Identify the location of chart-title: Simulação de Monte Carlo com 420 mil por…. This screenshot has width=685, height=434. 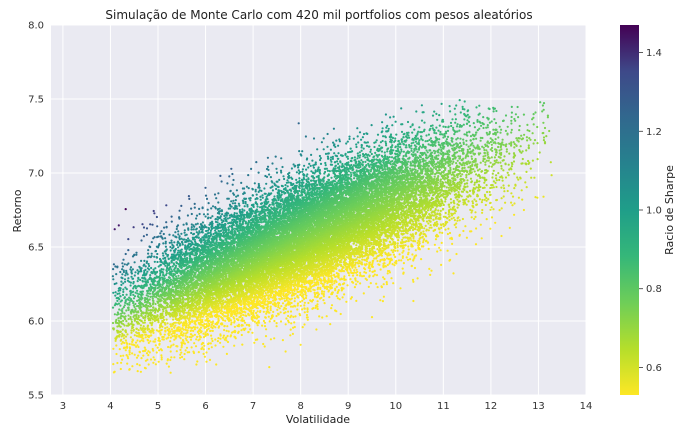
(318, 15).